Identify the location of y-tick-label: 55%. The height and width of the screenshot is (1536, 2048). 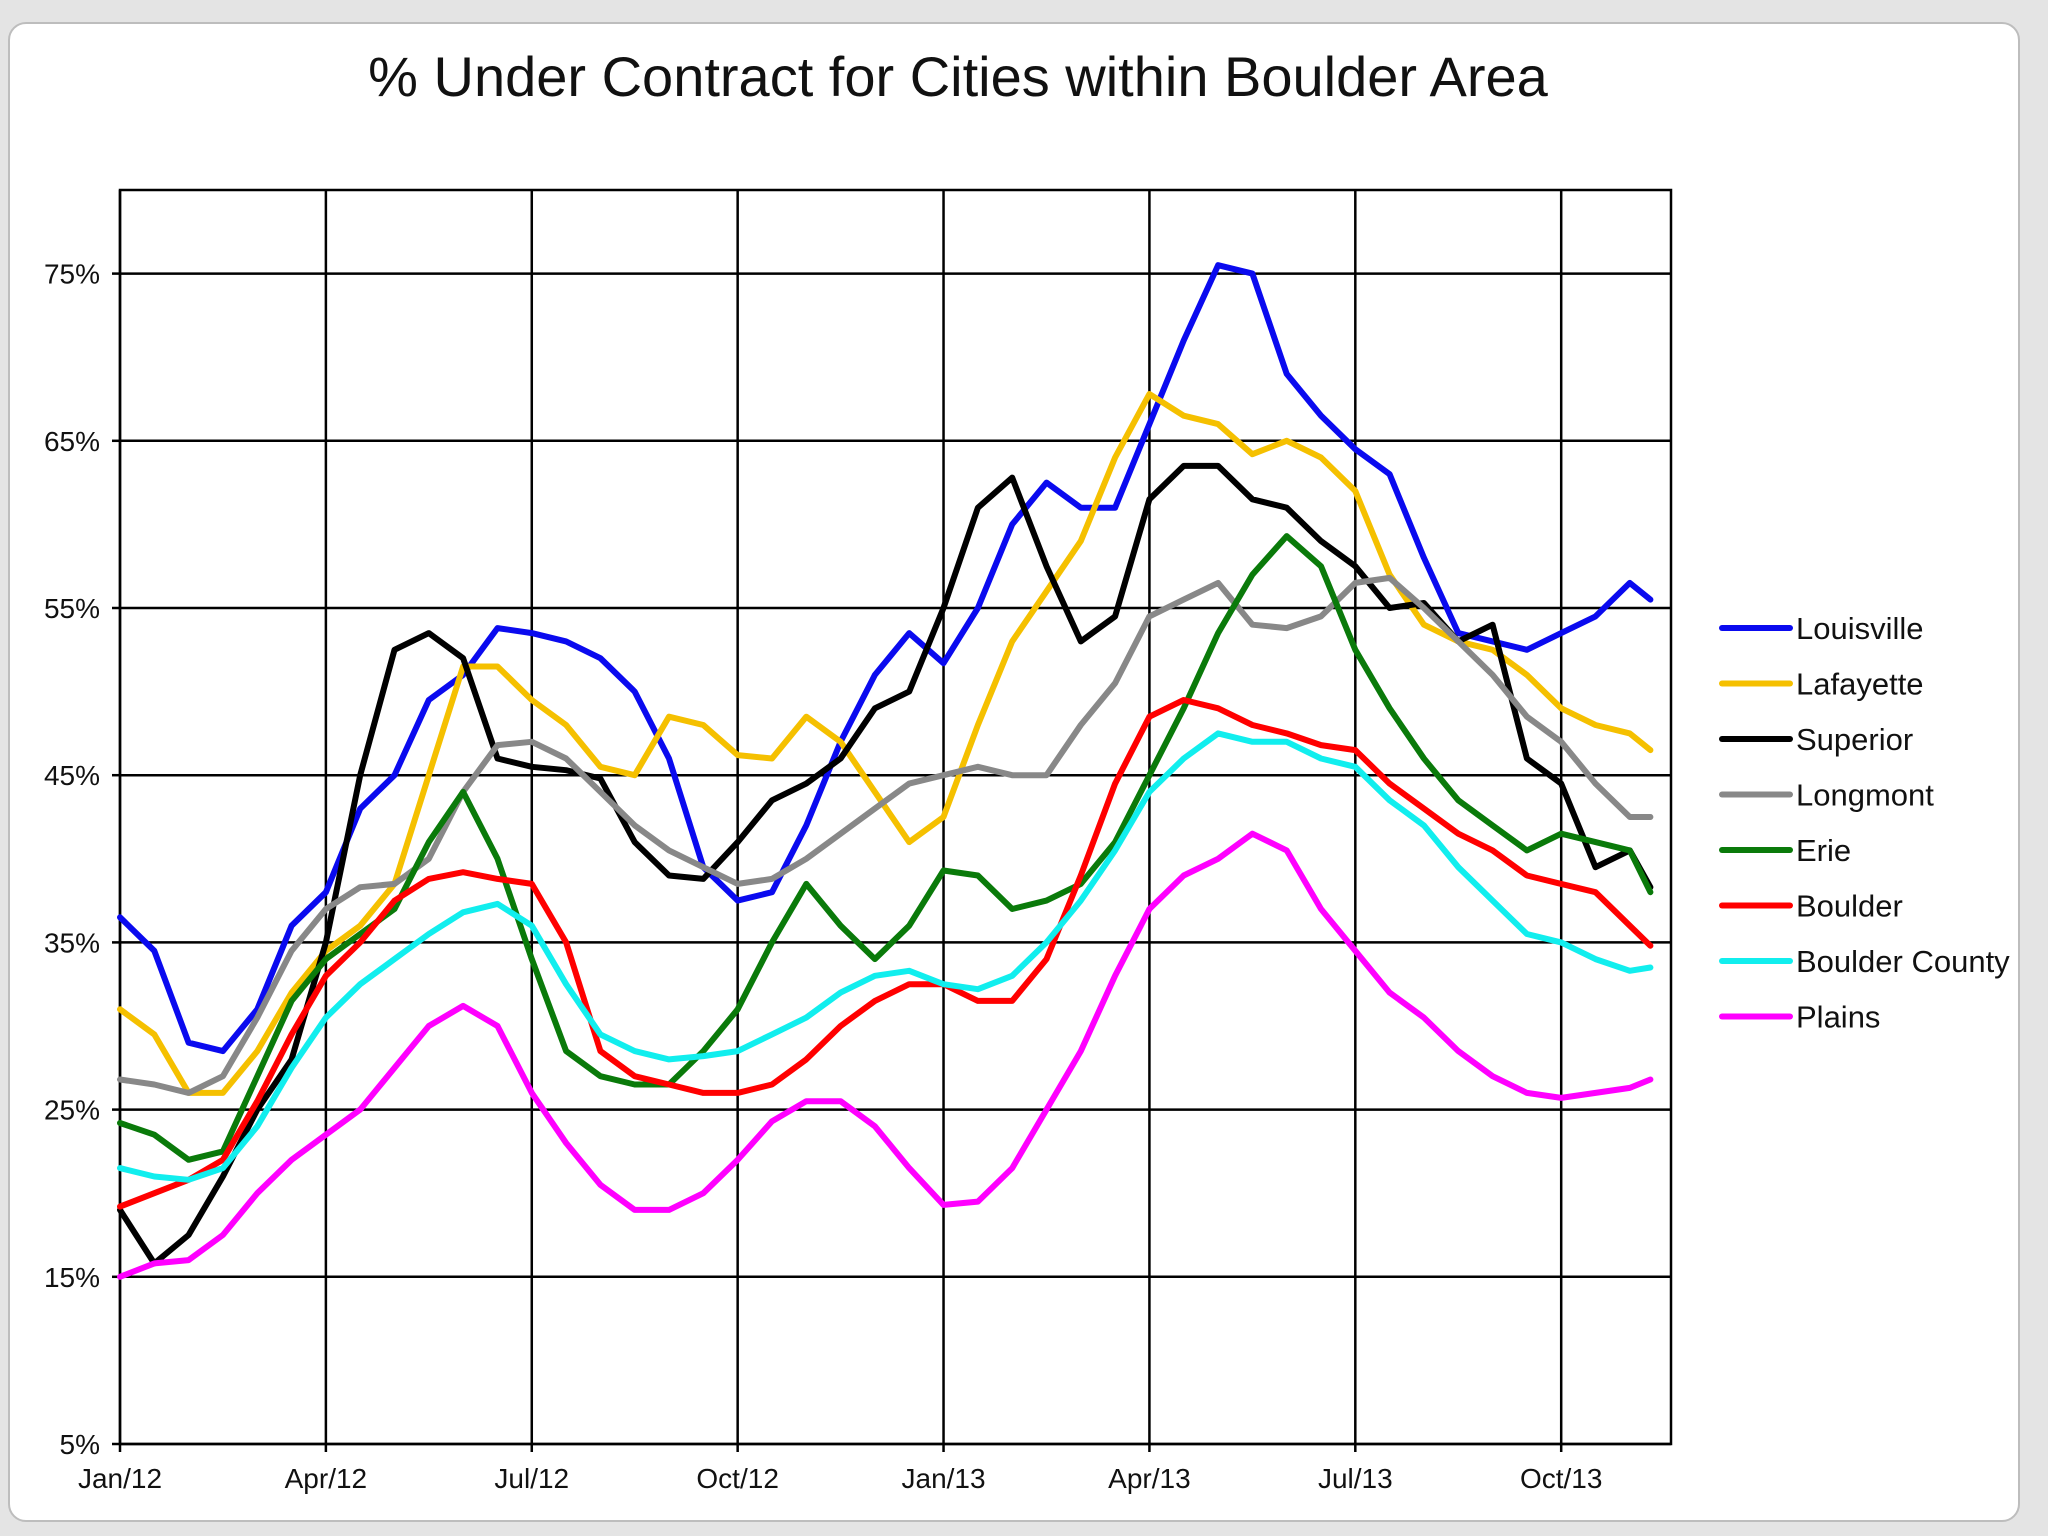
(72, 608).